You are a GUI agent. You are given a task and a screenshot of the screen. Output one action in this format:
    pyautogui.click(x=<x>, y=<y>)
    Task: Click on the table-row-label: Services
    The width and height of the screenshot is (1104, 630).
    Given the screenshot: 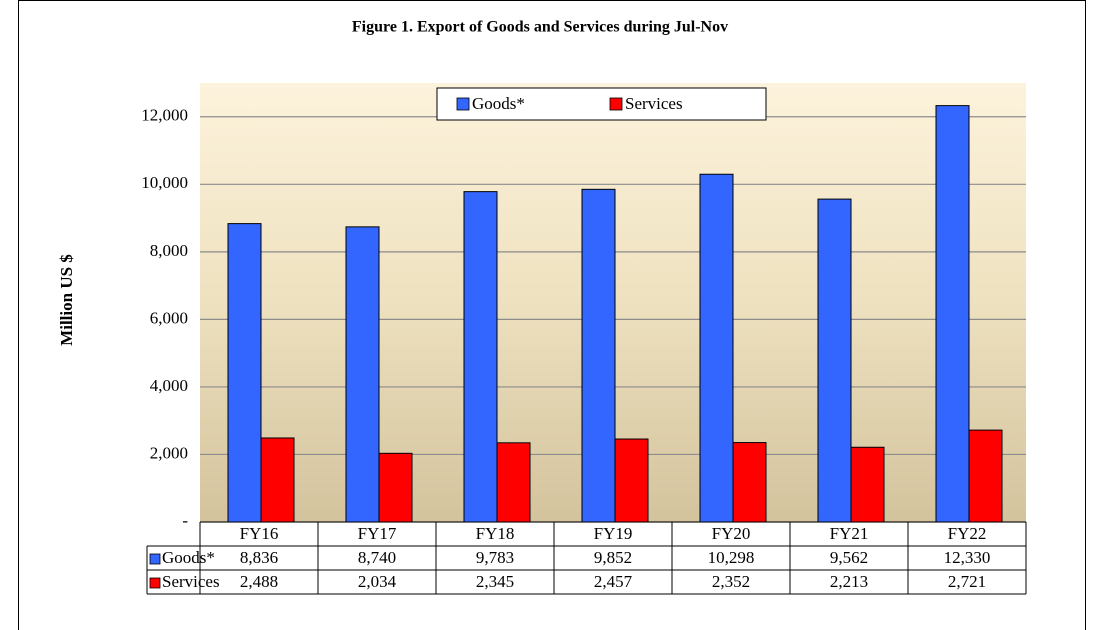 What is the action you would take?
    pyautogui.click(x=191, y=581)
    